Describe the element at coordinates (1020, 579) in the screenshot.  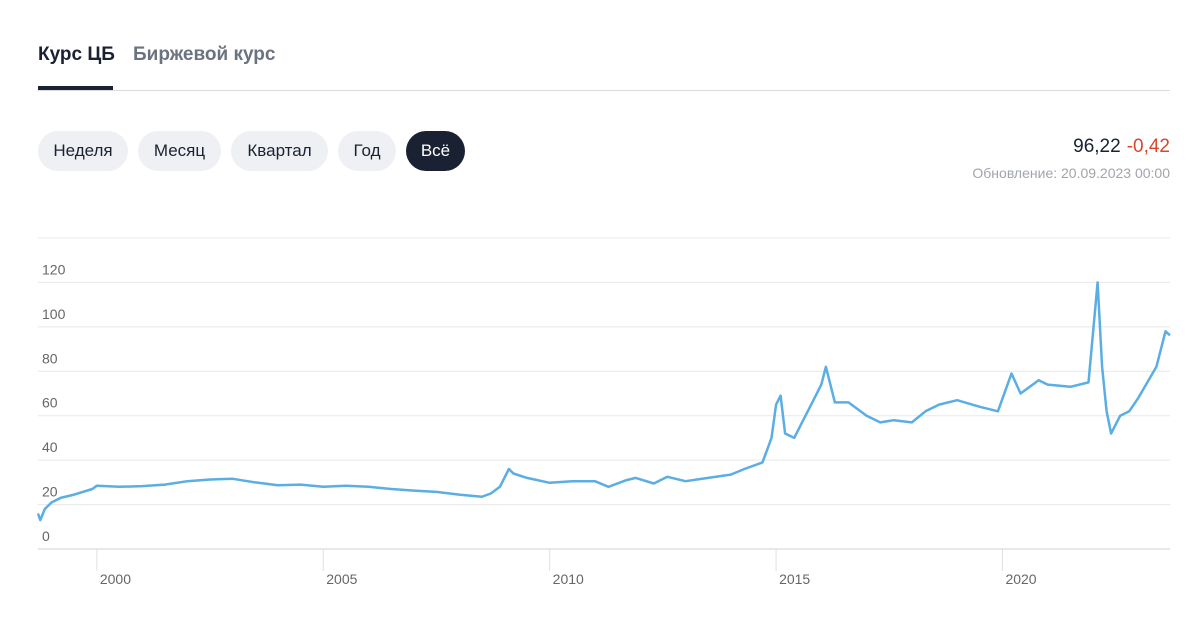
I see `x-tick-label: 2020` at that location.